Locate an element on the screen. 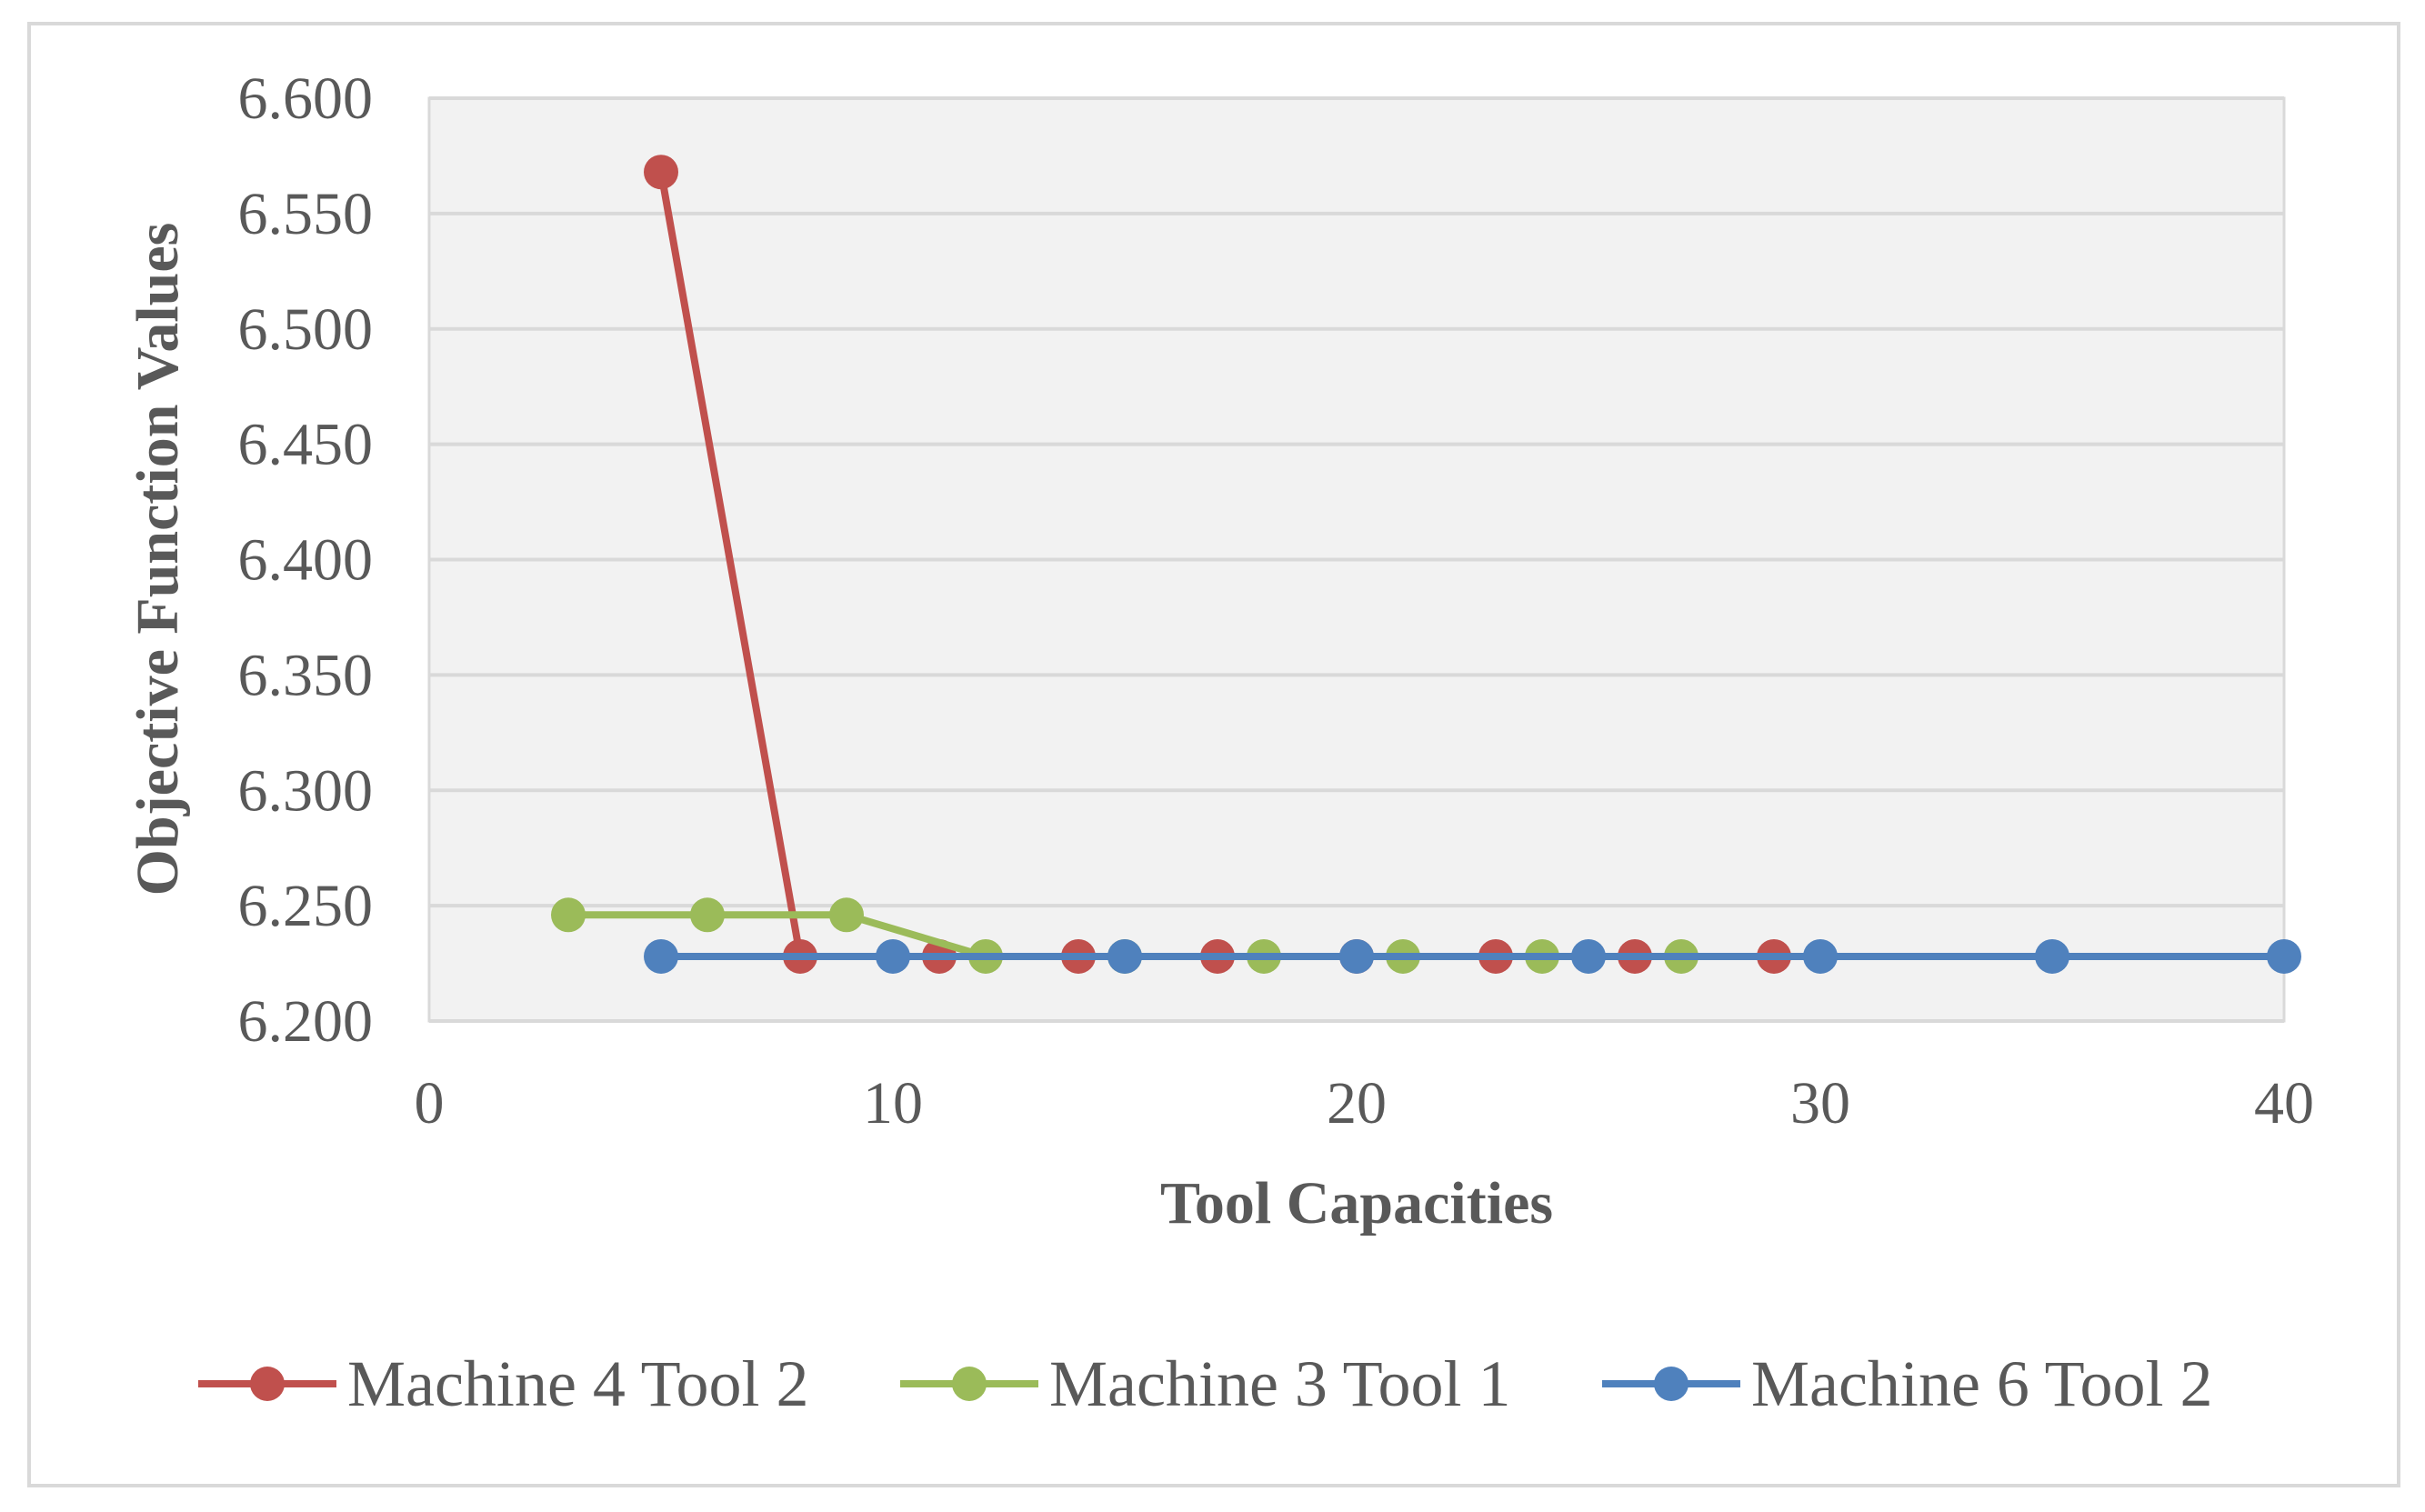 The width and height of the screenshot is (2425, 1512). legend-item: Machine 4 Tool 2 is located at coordinates (503, 1383).